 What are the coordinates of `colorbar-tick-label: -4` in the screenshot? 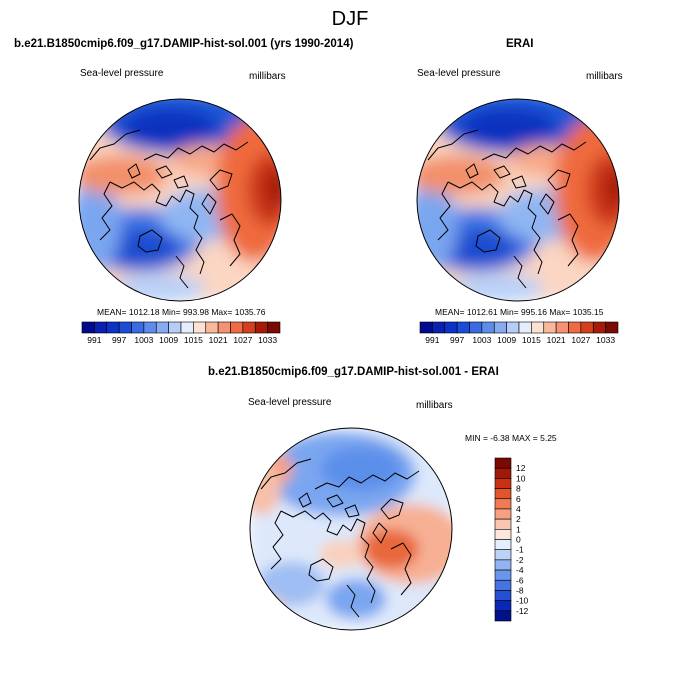 It's located at (520, 570).